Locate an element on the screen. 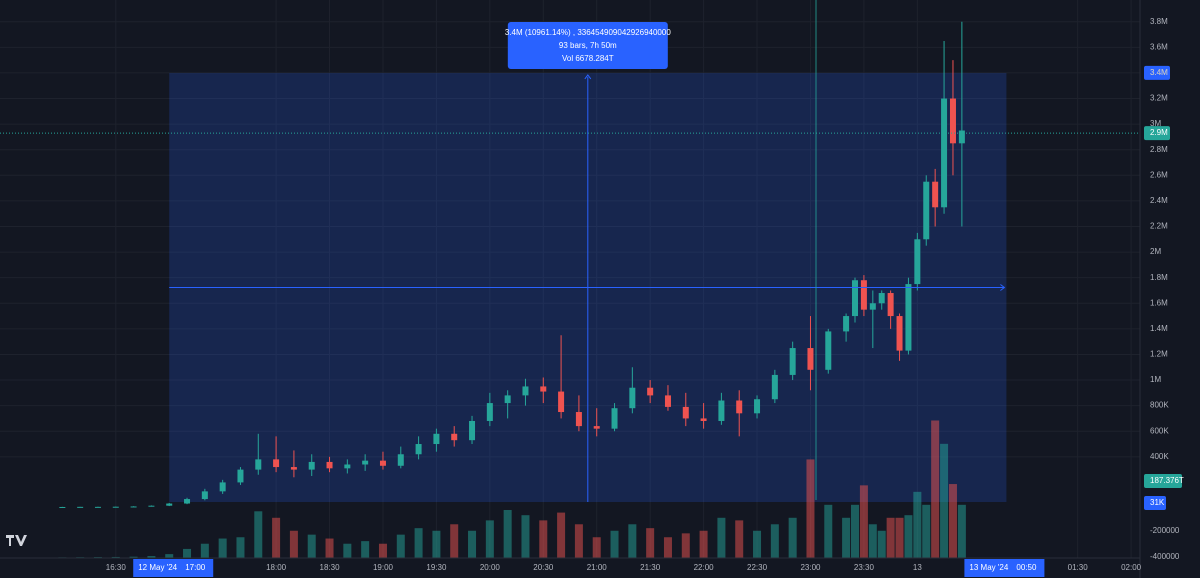 The width and height of the screenshot is (1200, 578). tooltip-text: 93 bars, 7h 50m is located at coordinates (588, 45).